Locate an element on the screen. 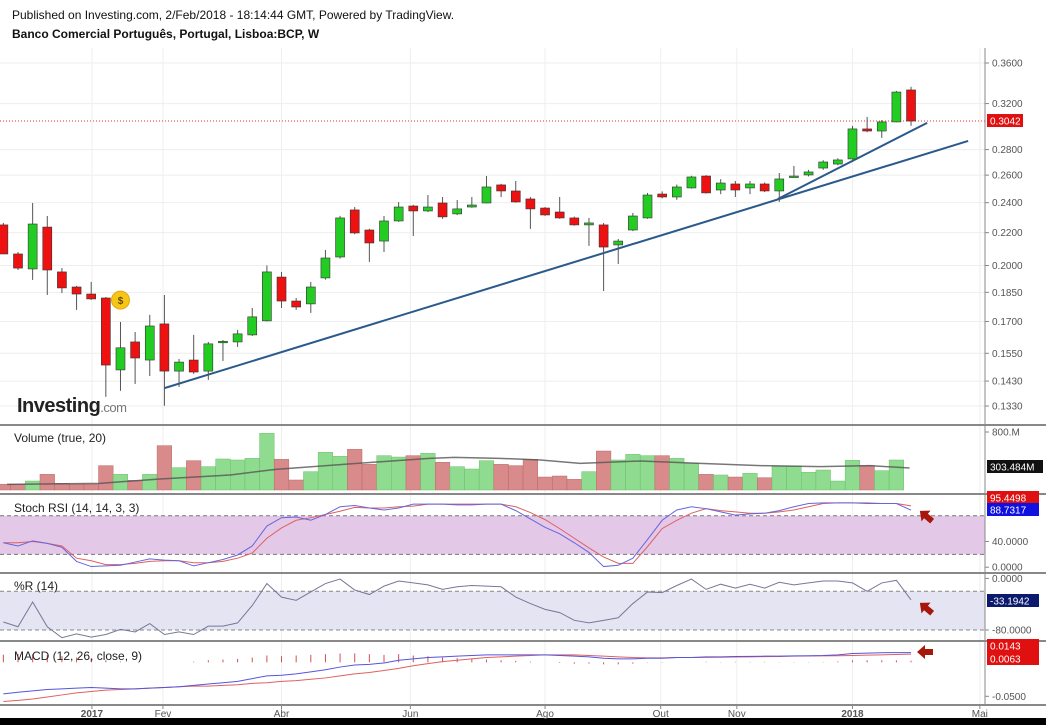  price-axis-label: 0.1330 is located at coordinates (1007, 407).